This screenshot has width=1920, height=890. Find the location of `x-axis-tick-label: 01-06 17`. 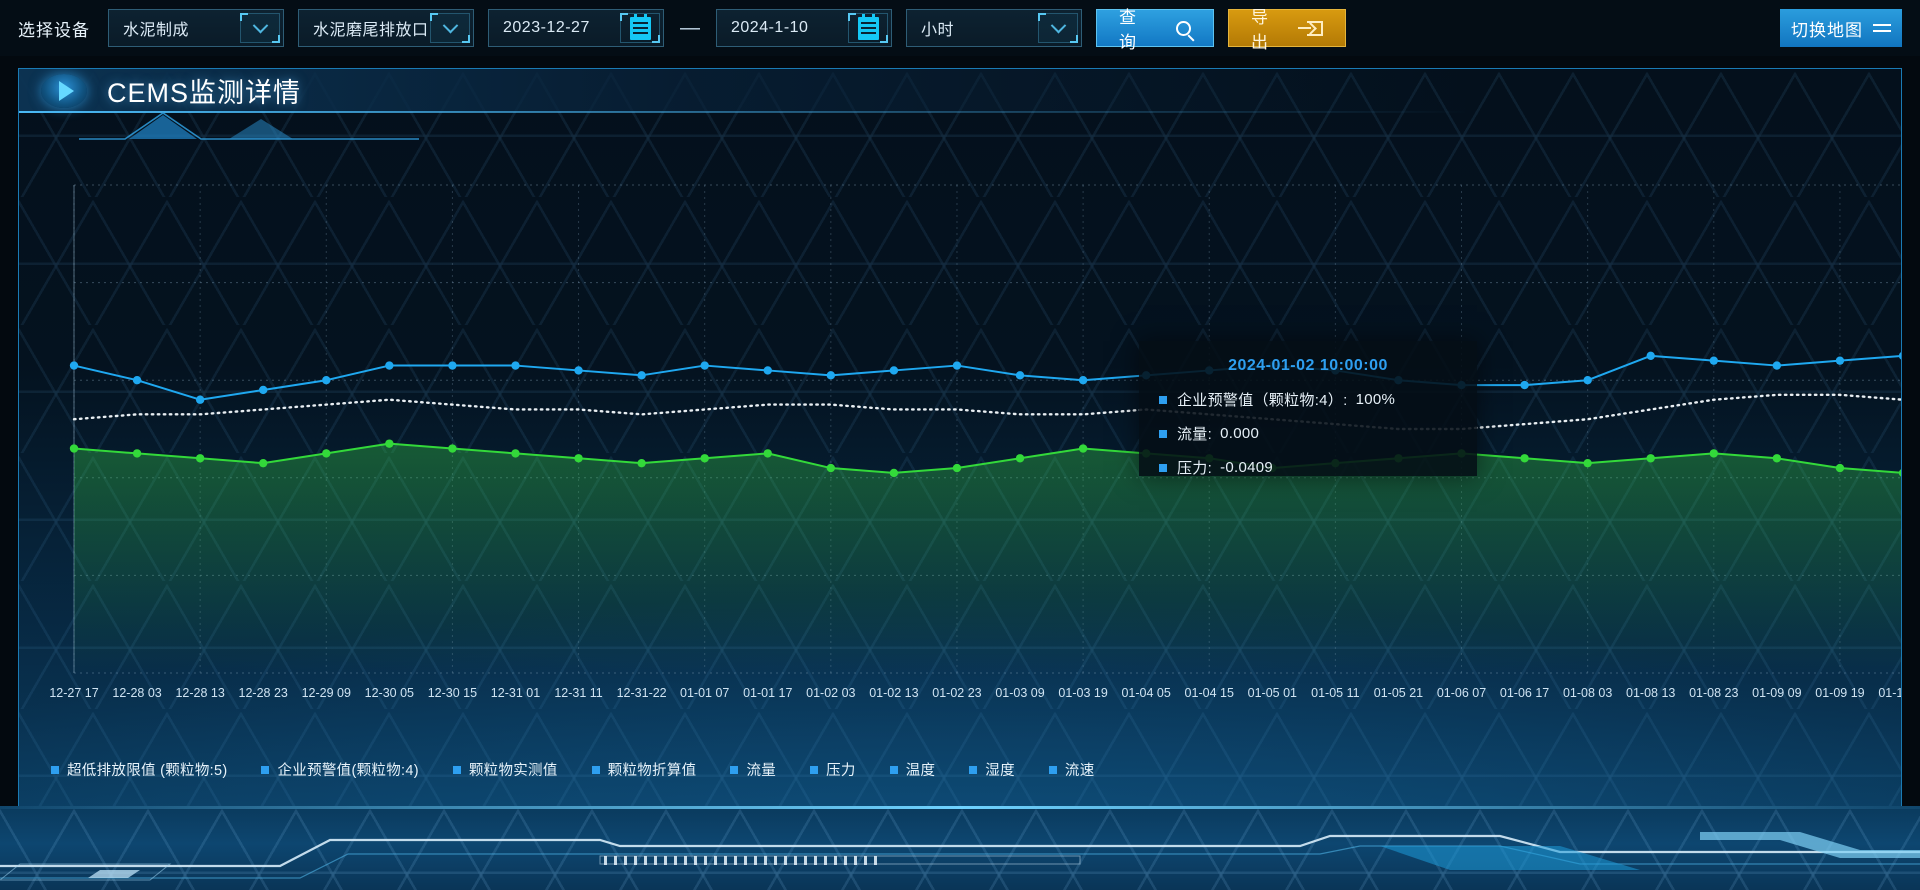

x-axis-tick-label: 01-06 17 is located at coordinates (1524, 693).